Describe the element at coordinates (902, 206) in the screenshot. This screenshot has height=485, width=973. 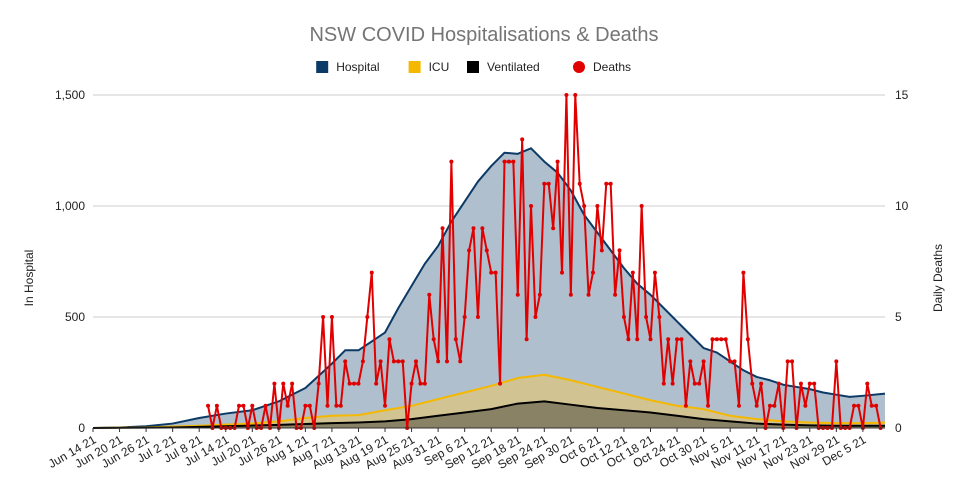
I see `y2-tick-label: 10` at that location.